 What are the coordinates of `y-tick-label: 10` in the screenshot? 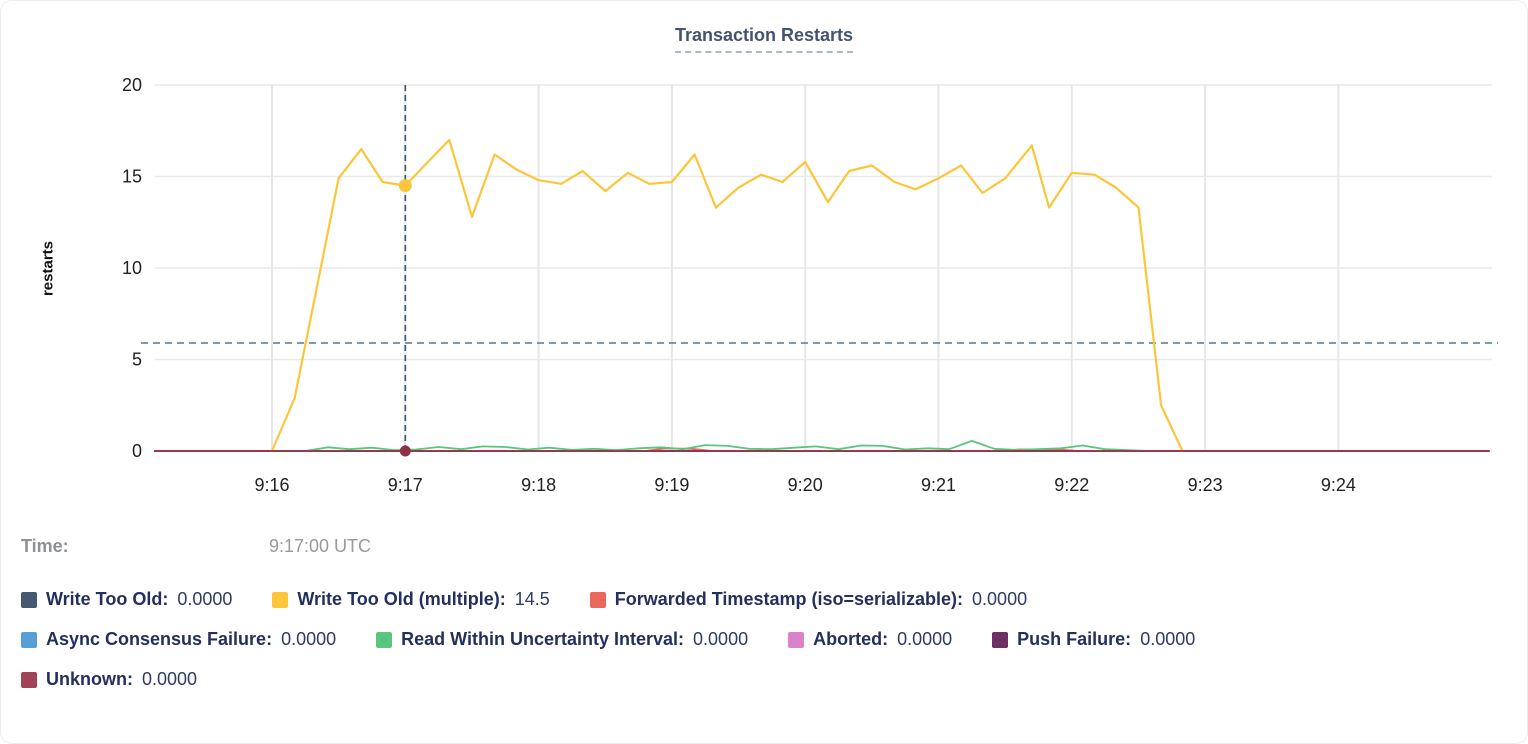 It's located at (132, 268).